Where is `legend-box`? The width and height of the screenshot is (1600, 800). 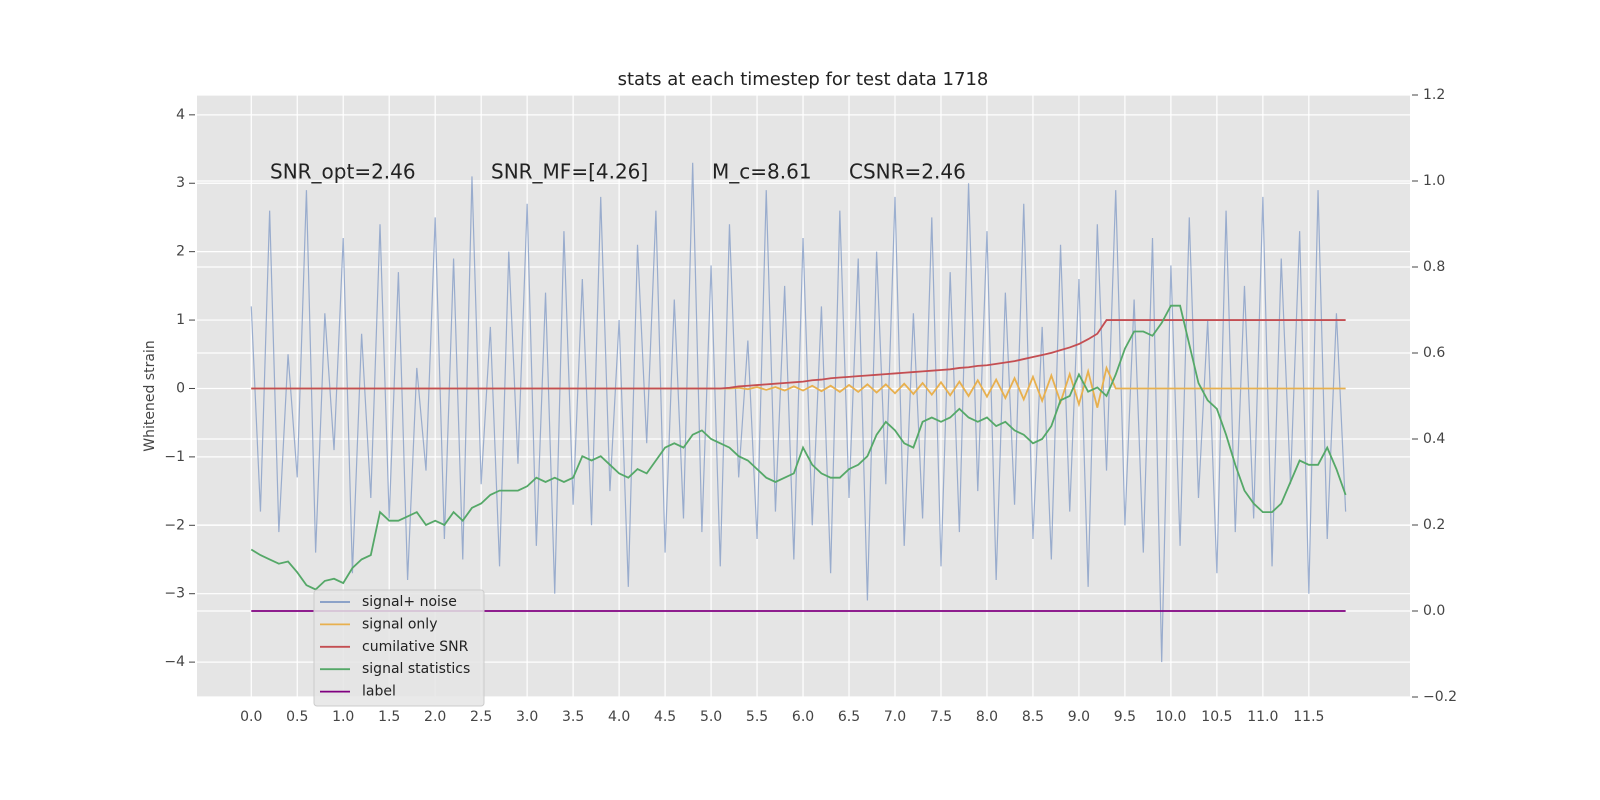 legend-box is located at coordinates (399, 648).